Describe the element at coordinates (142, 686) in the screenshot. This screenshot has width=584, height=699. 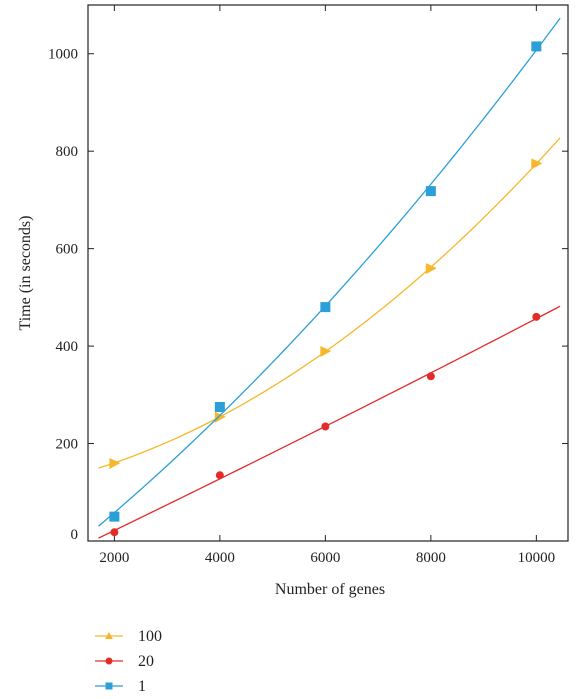
I see `legend-label: 1` at that location.